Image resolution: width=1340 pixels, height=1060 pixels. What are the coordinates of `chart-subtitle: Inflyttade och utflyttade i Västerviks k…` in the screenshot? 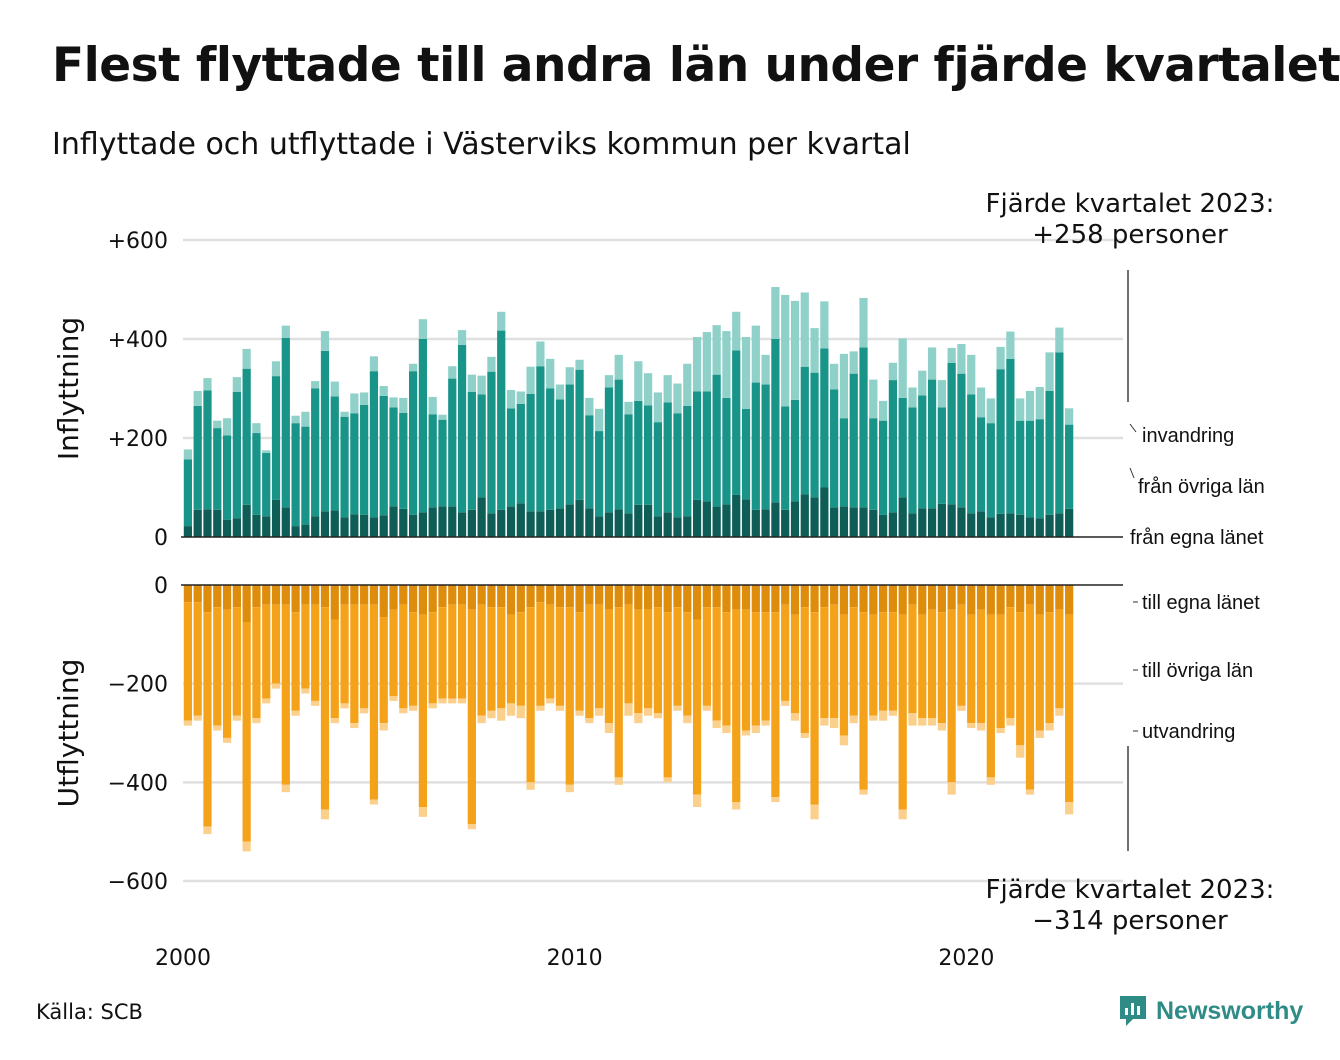 It's located at (481, 144).